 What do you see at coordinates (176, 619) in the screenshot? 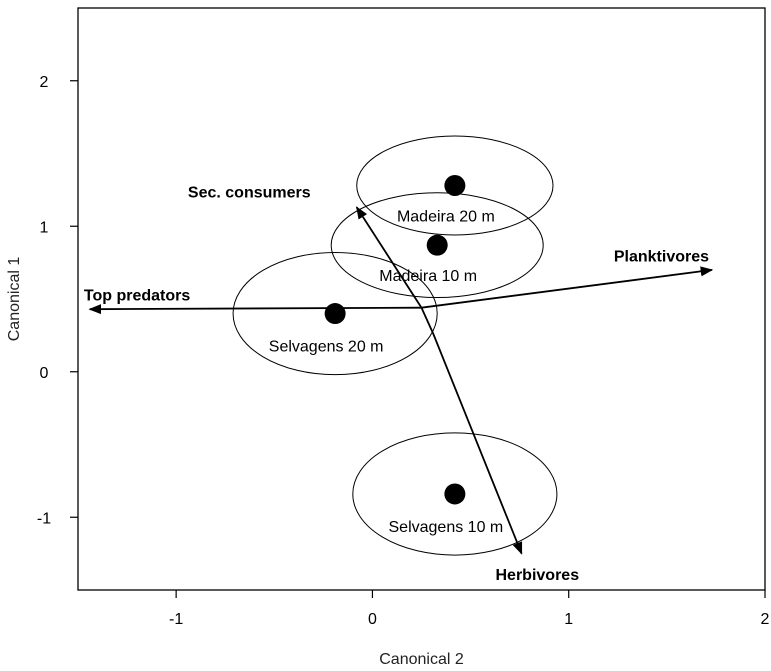
I see `x-tick-label-1: -1` at bounding box center [176, 619].